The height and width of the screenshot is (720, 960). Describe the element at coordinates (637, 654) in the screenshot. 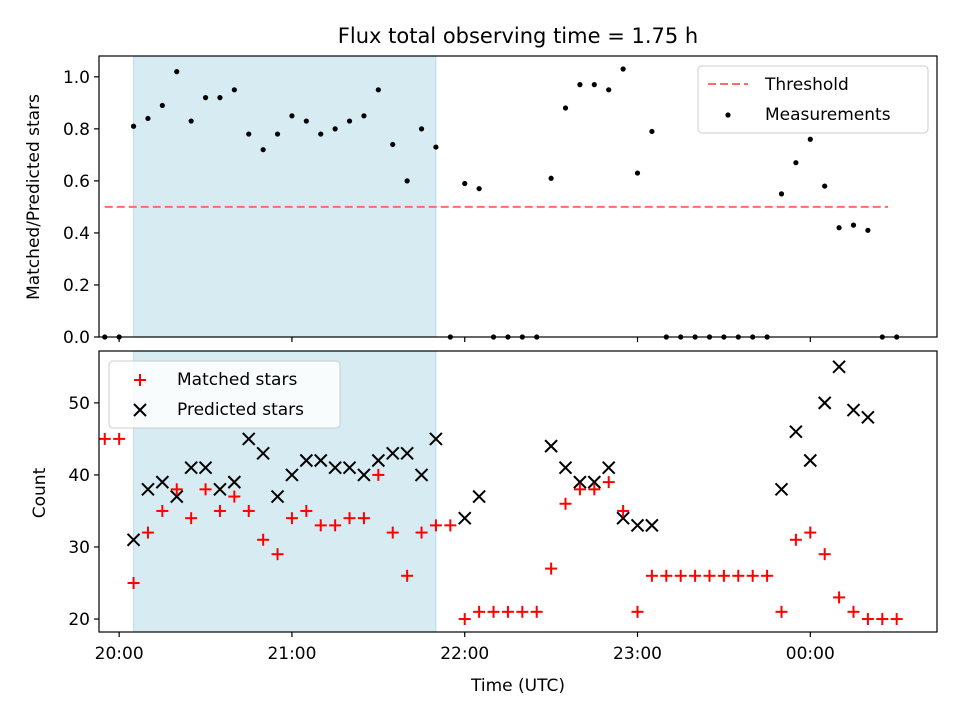

I see `x-tick-label: 23:00` at that location.